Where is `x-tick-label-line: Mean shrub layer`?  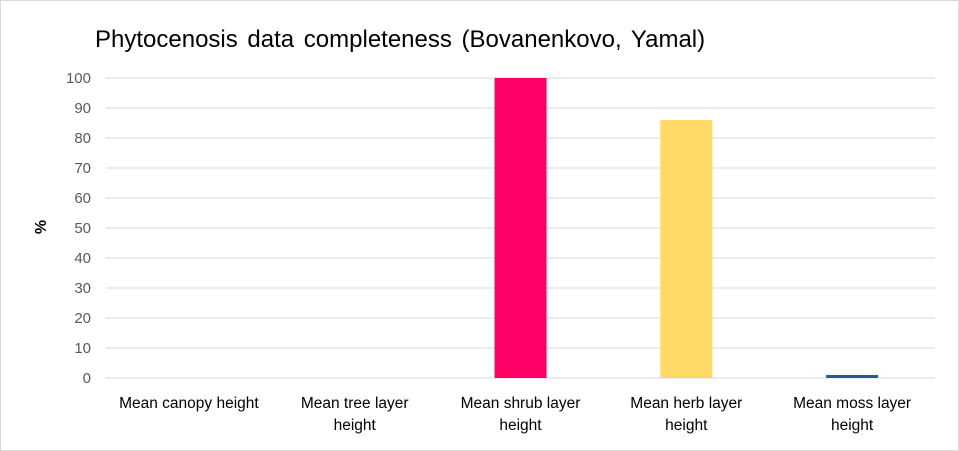 x-tick-label-line: Mean shrub layer is located at coordinates (521, 403).